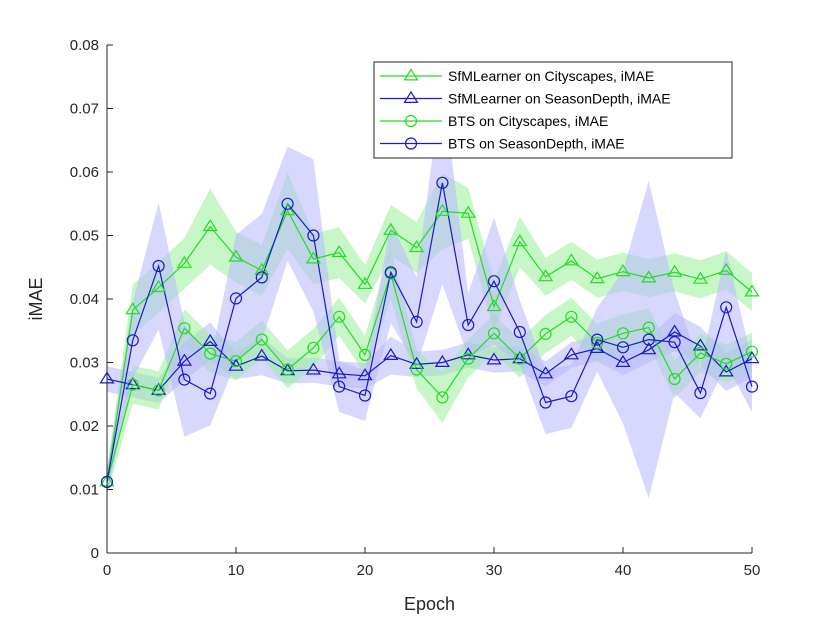  Describe the element at coordinates (36, 298) in the screenshot. I see `y-axis-title: iMAE` at that location.